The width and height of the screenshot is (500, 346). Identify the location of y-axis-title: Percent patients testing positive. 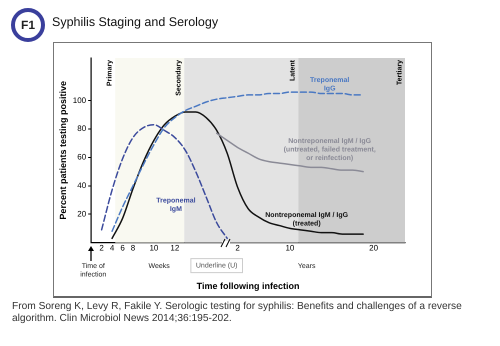
(63, 150).